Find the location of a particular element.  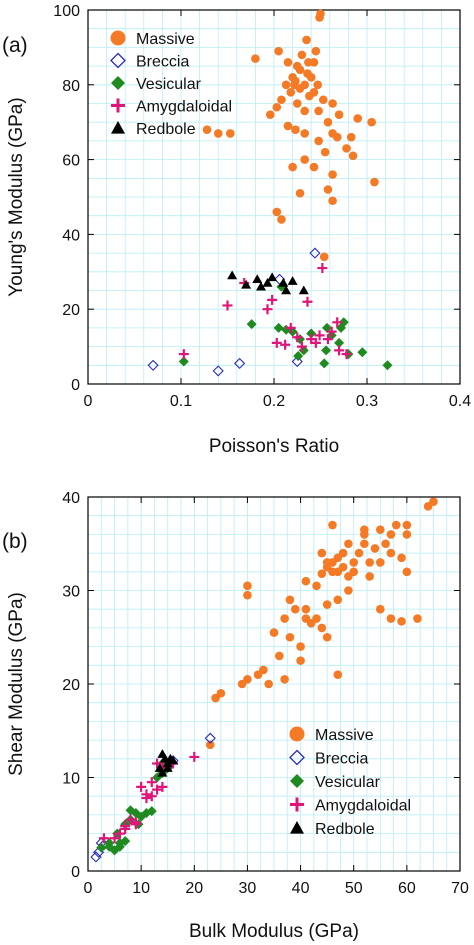

y-tick-label: 100 is located at coordinates (66, 11).